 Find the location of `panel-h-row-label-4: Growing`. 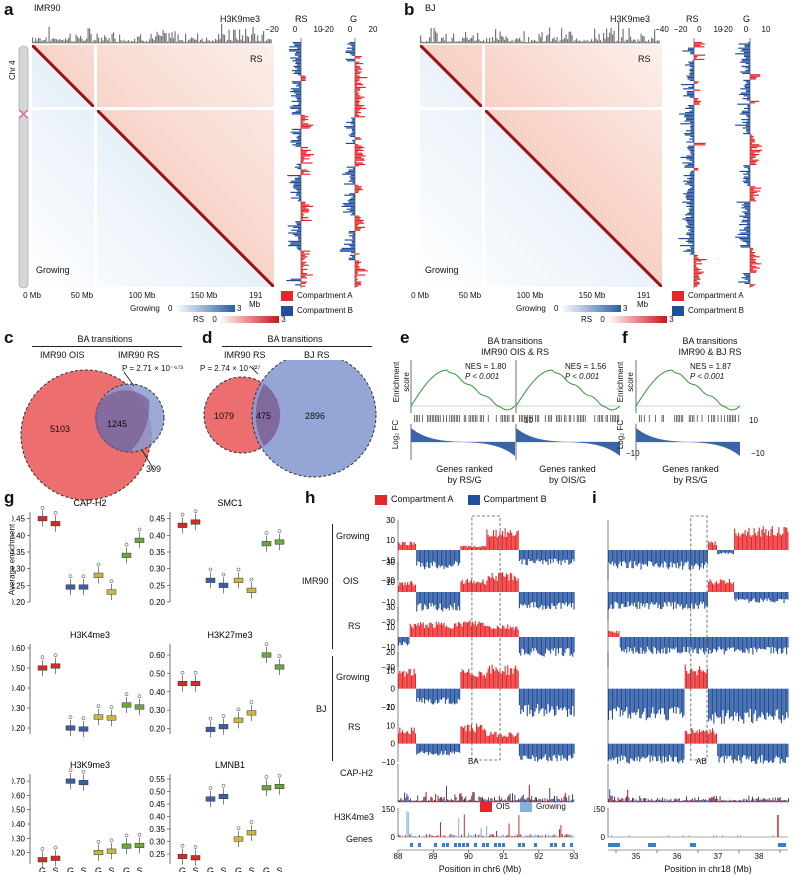

panel-h-row-label-4: Growing is located at coordinates (353, 677).